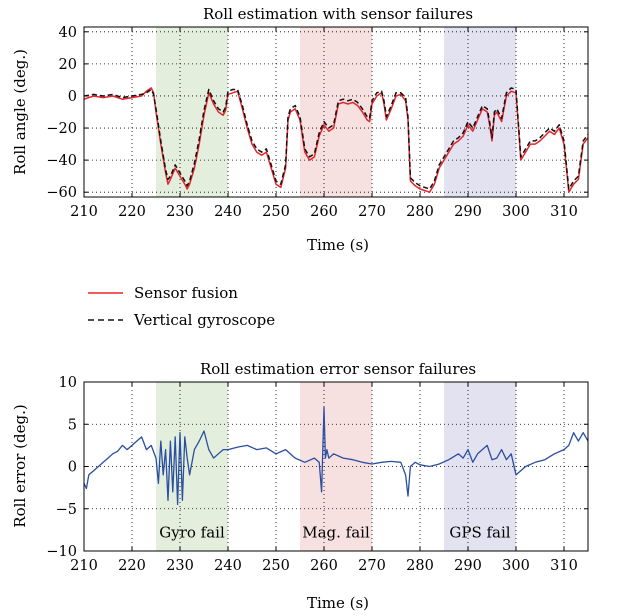 Image resolution: width=623 pixels, height=616 pixels. What do you see at coordinates (61, 193) in the screenshot?
I see `y-tick-label: −60` at bounding box center [61, 193].